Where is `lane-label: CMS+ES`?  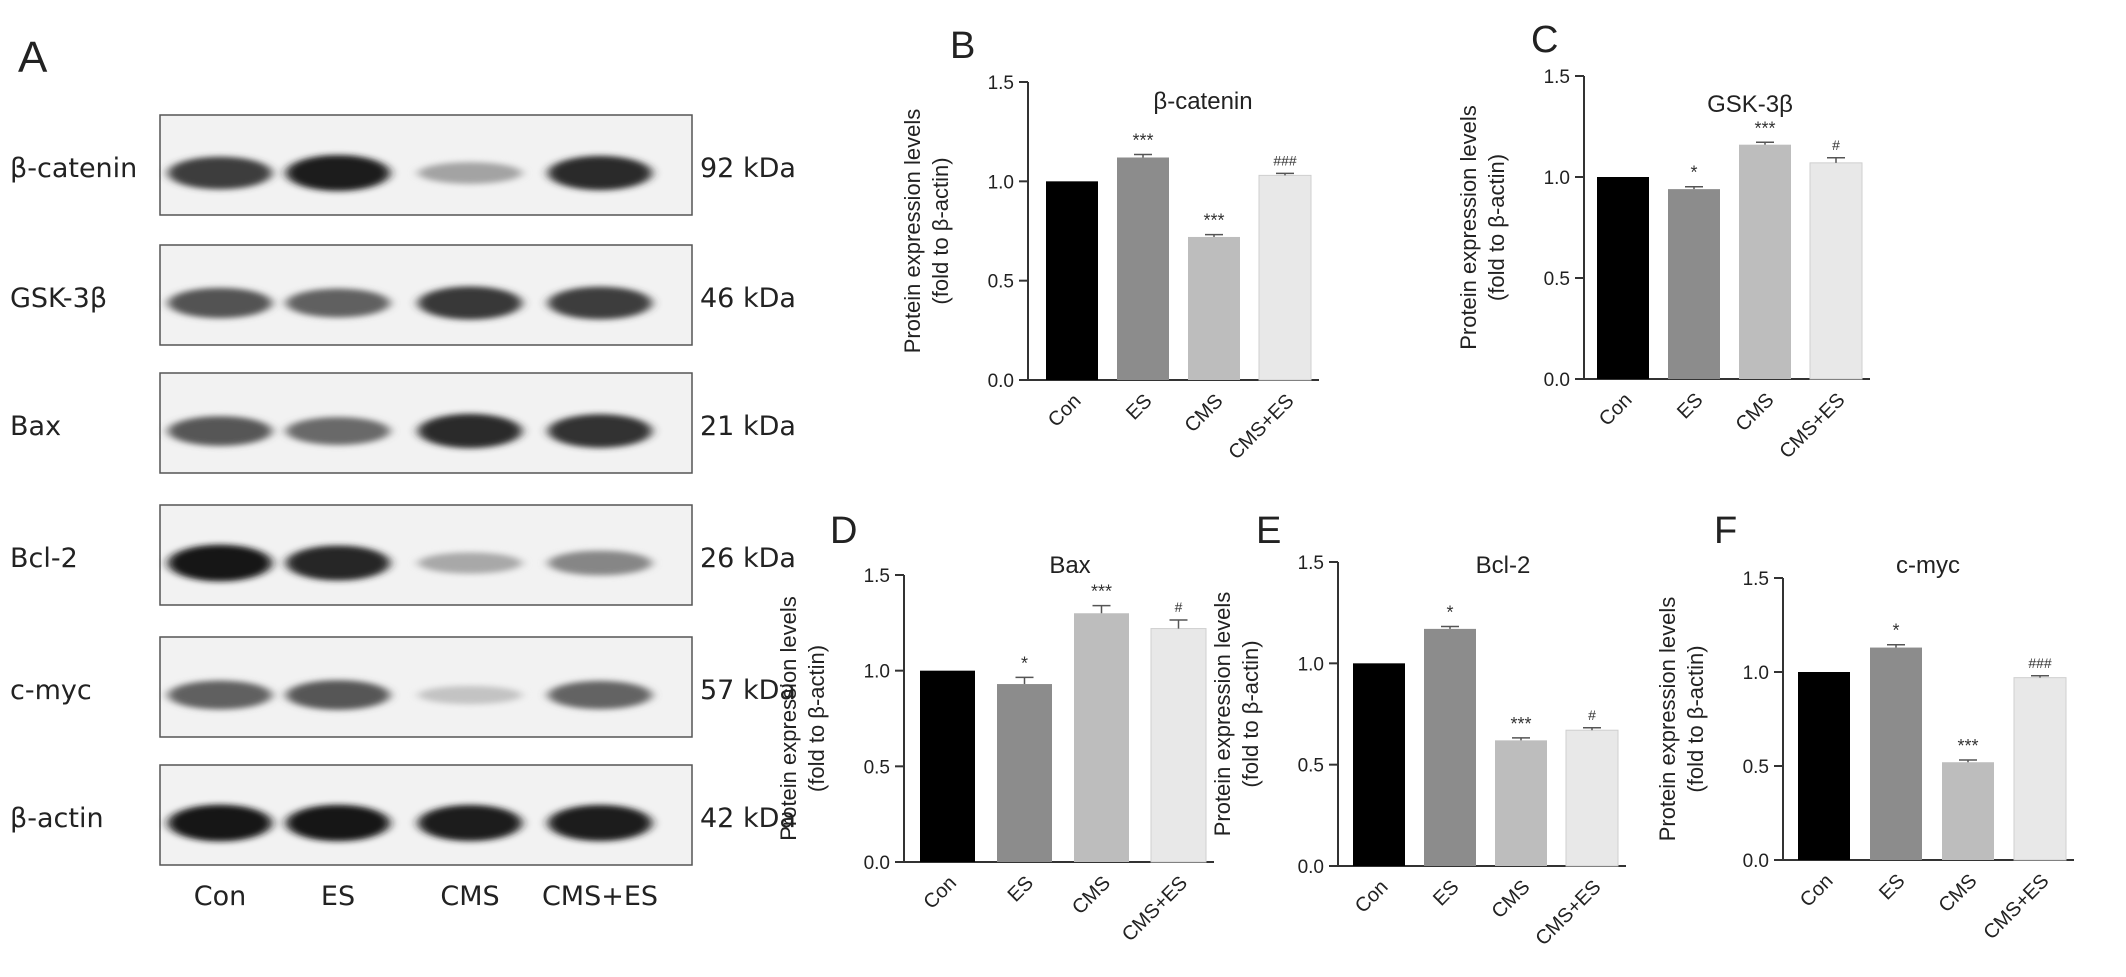
lane-label: CMS+ES is located at coordinates (600, 896).